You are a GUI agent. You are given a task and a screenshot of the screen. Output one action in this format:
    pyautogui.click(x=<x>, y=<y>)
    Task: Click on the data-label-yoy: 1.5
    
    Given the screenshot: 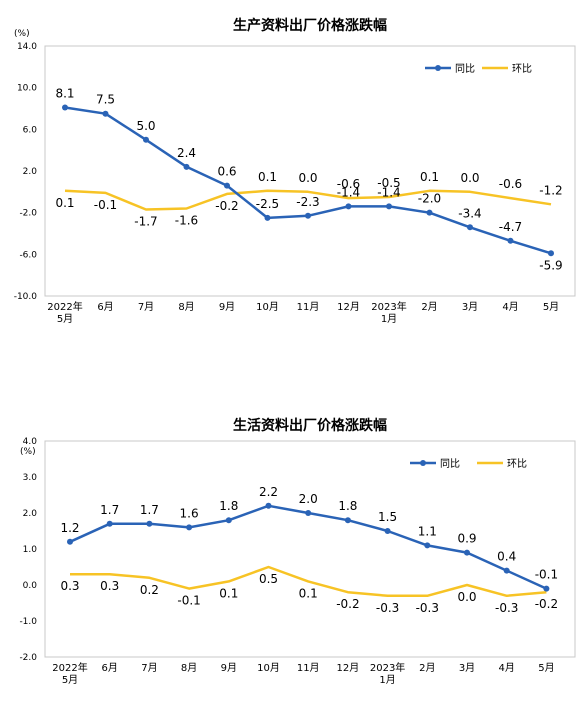 What is the action you would take?
    pyautogui.click(x=387, y=517)
    